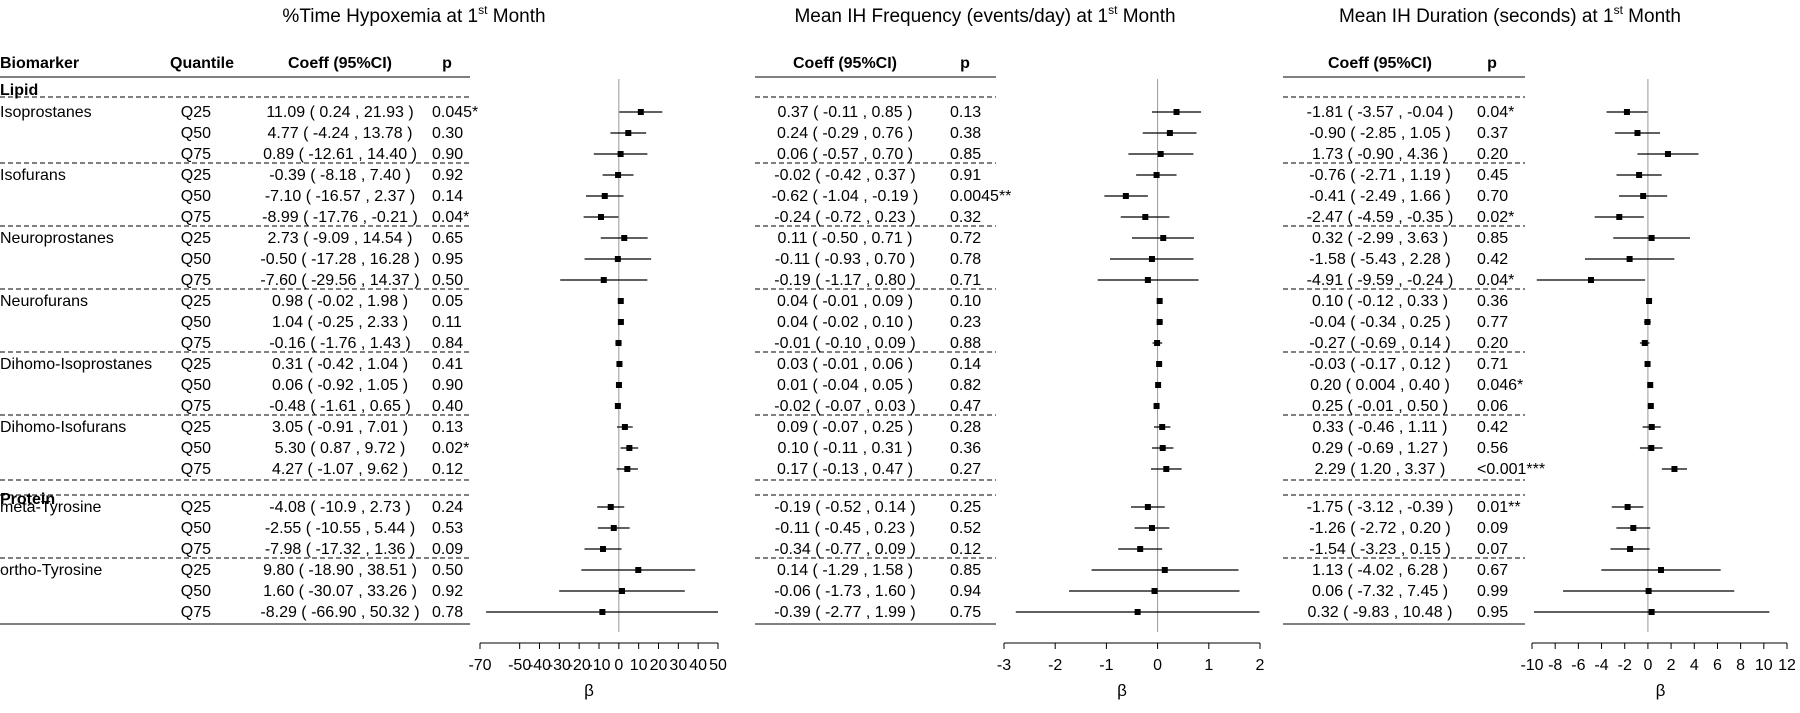  I want to click on p-value-cell: 0.27, so click(965, 469).